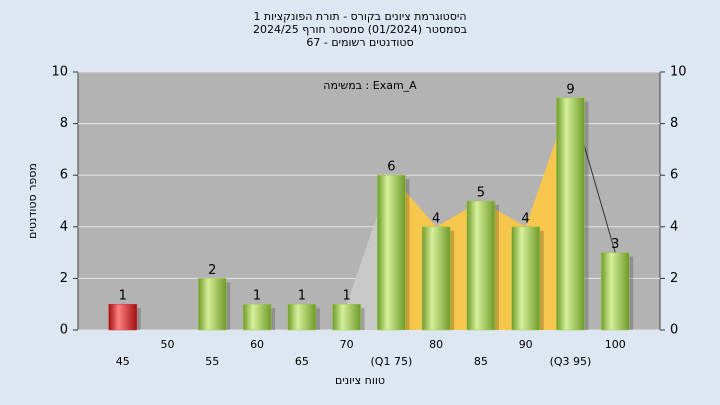  I want to click on x-tick-label: 70, so click(347, 344).